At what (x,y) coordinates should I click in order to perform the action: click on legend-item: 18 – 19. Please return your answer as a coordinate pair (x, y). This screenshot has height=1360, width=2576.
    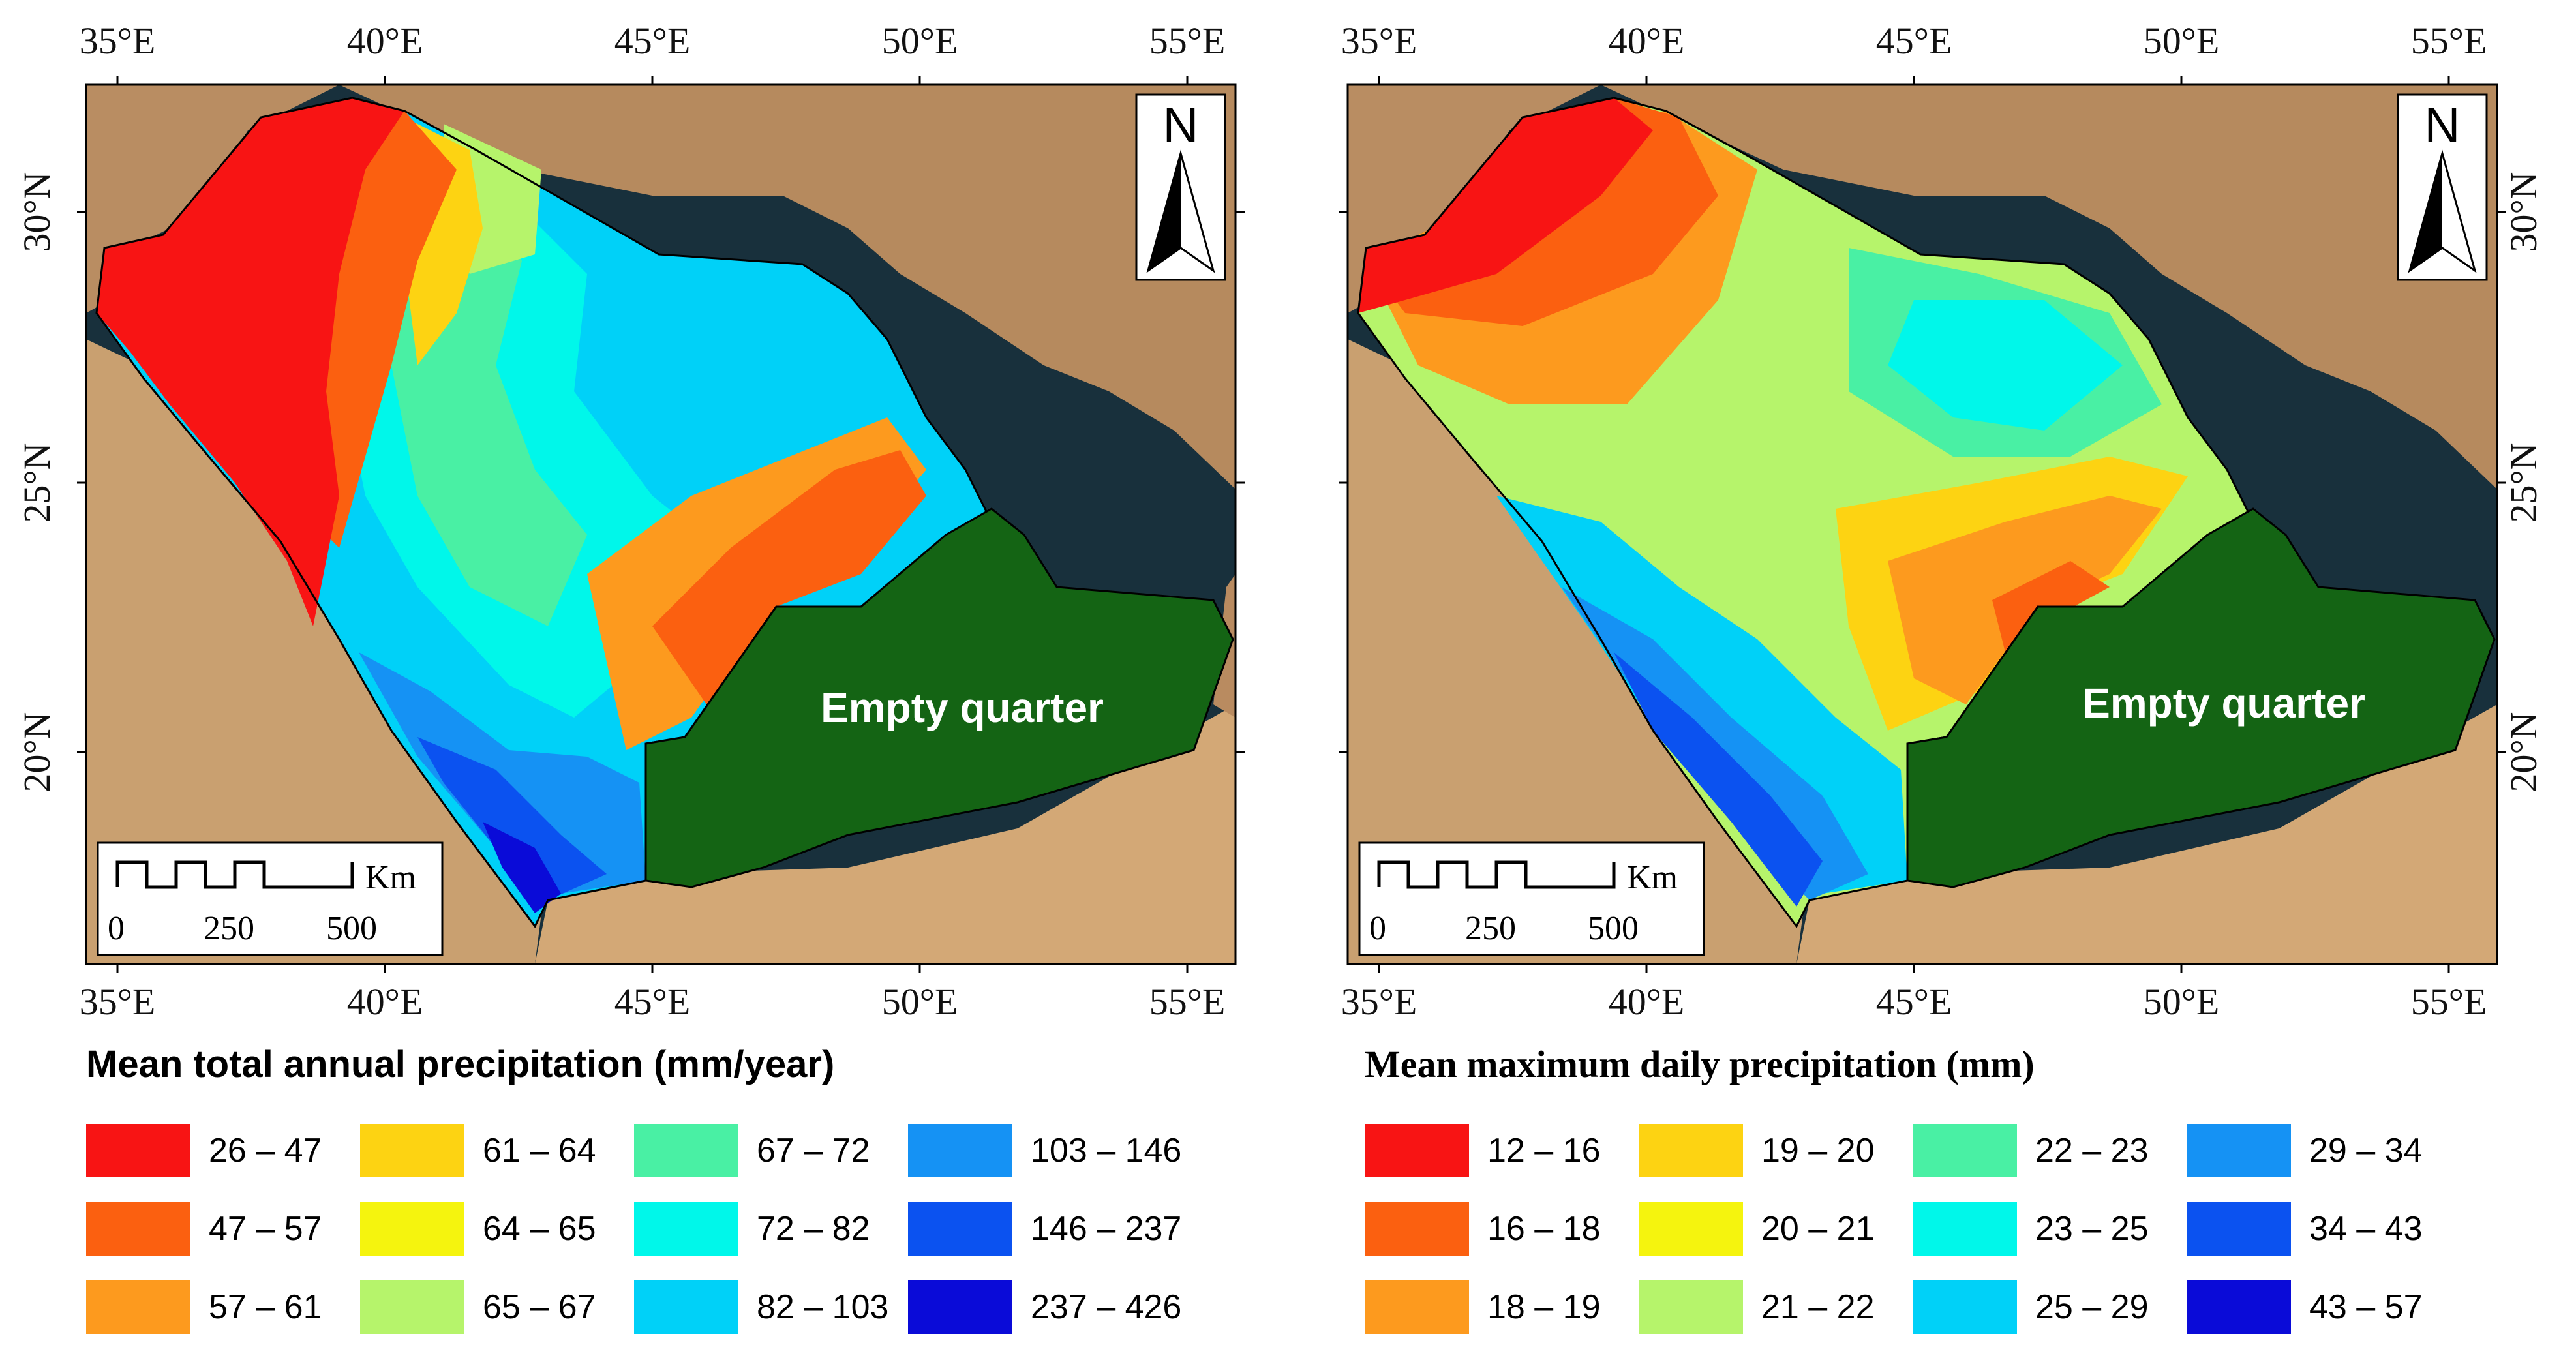
    Looking at the image, I should click on (1502, 1307).